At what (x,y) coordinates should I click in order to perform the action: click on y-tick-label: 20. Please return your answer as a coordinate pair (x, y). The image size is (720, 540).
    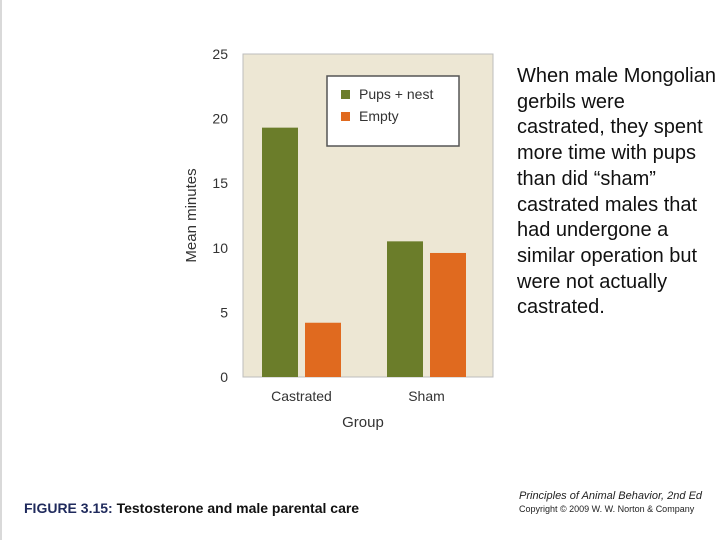
    Looking at the image, I should click on (220, 119).